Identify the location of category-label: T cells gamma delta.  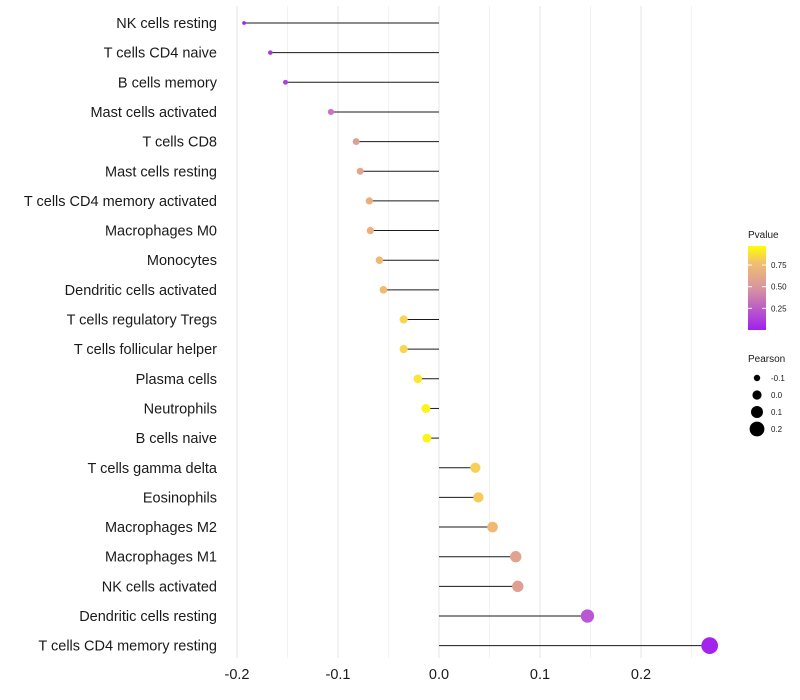
(153, 469).